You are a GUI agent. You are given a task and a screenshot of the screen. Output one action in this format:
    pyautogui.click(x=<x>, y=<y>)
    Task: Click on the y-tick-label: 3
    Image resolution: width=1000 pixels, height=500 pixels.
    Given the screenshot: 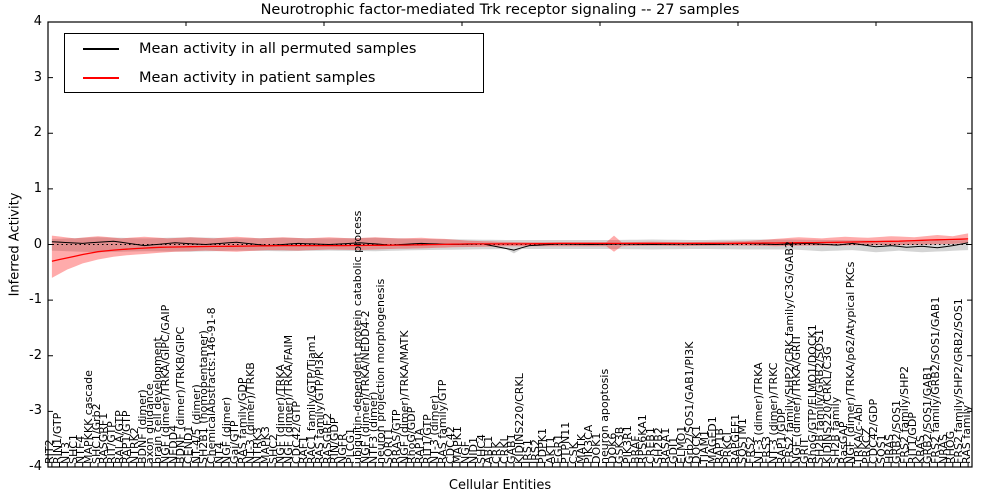 What is the action you would take?
    pyautogui.click(x=37, y=77)
    